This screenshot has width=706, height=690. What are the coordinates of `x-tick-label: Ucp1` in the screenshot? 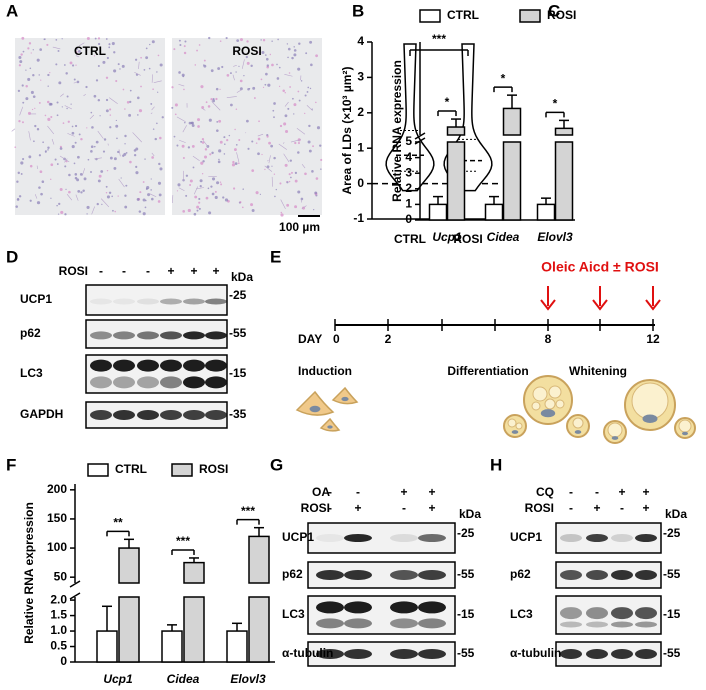 It's located at (118, 679).